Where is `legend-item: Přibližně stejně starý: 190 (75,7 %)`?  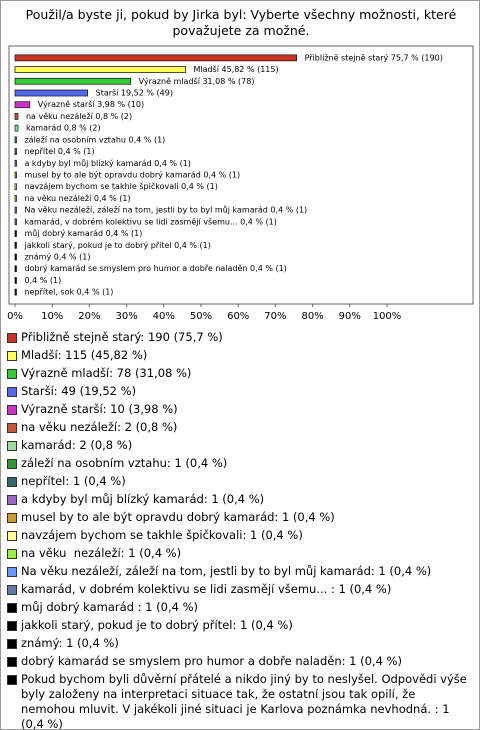
legend-item: Přibližně stejně starý: 190 (75,7 %) is located at coordinates (240, 337).